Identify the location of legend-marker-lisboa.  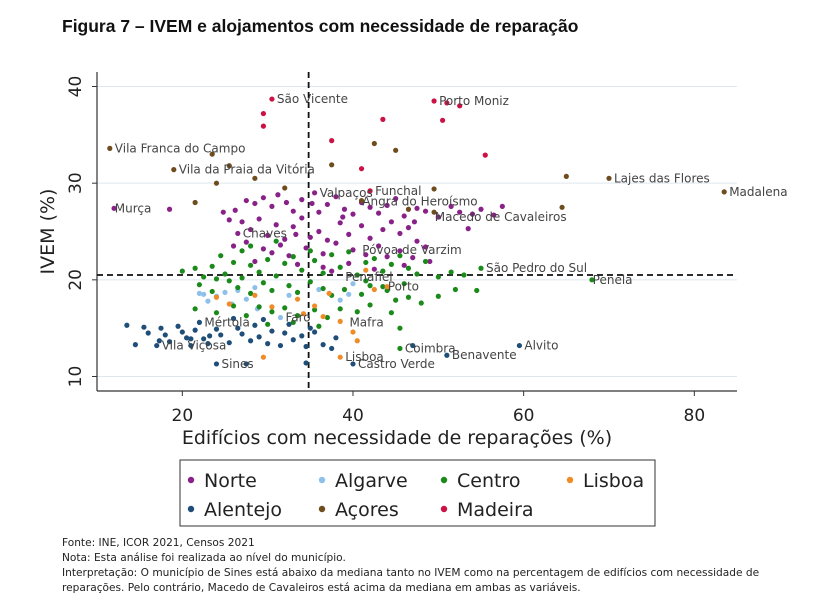
(570, 480).